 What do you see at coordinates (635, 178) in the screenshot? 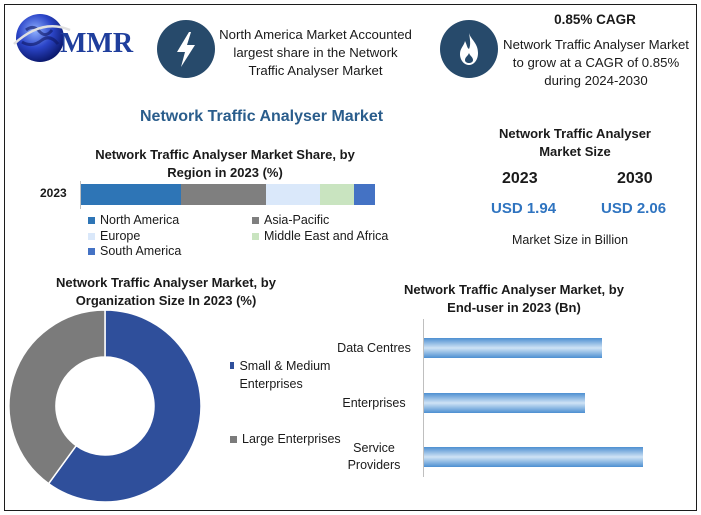
I see `market-size-year-2030: 2030` at bounding box center [635, 178].